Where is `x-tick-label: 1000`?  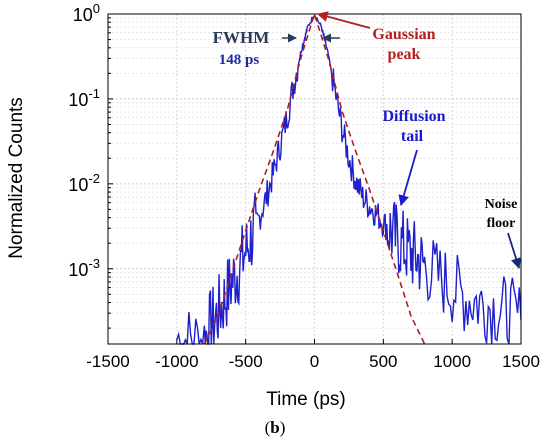
x-tick-label: 1000 is located at coordinates (452, 361).